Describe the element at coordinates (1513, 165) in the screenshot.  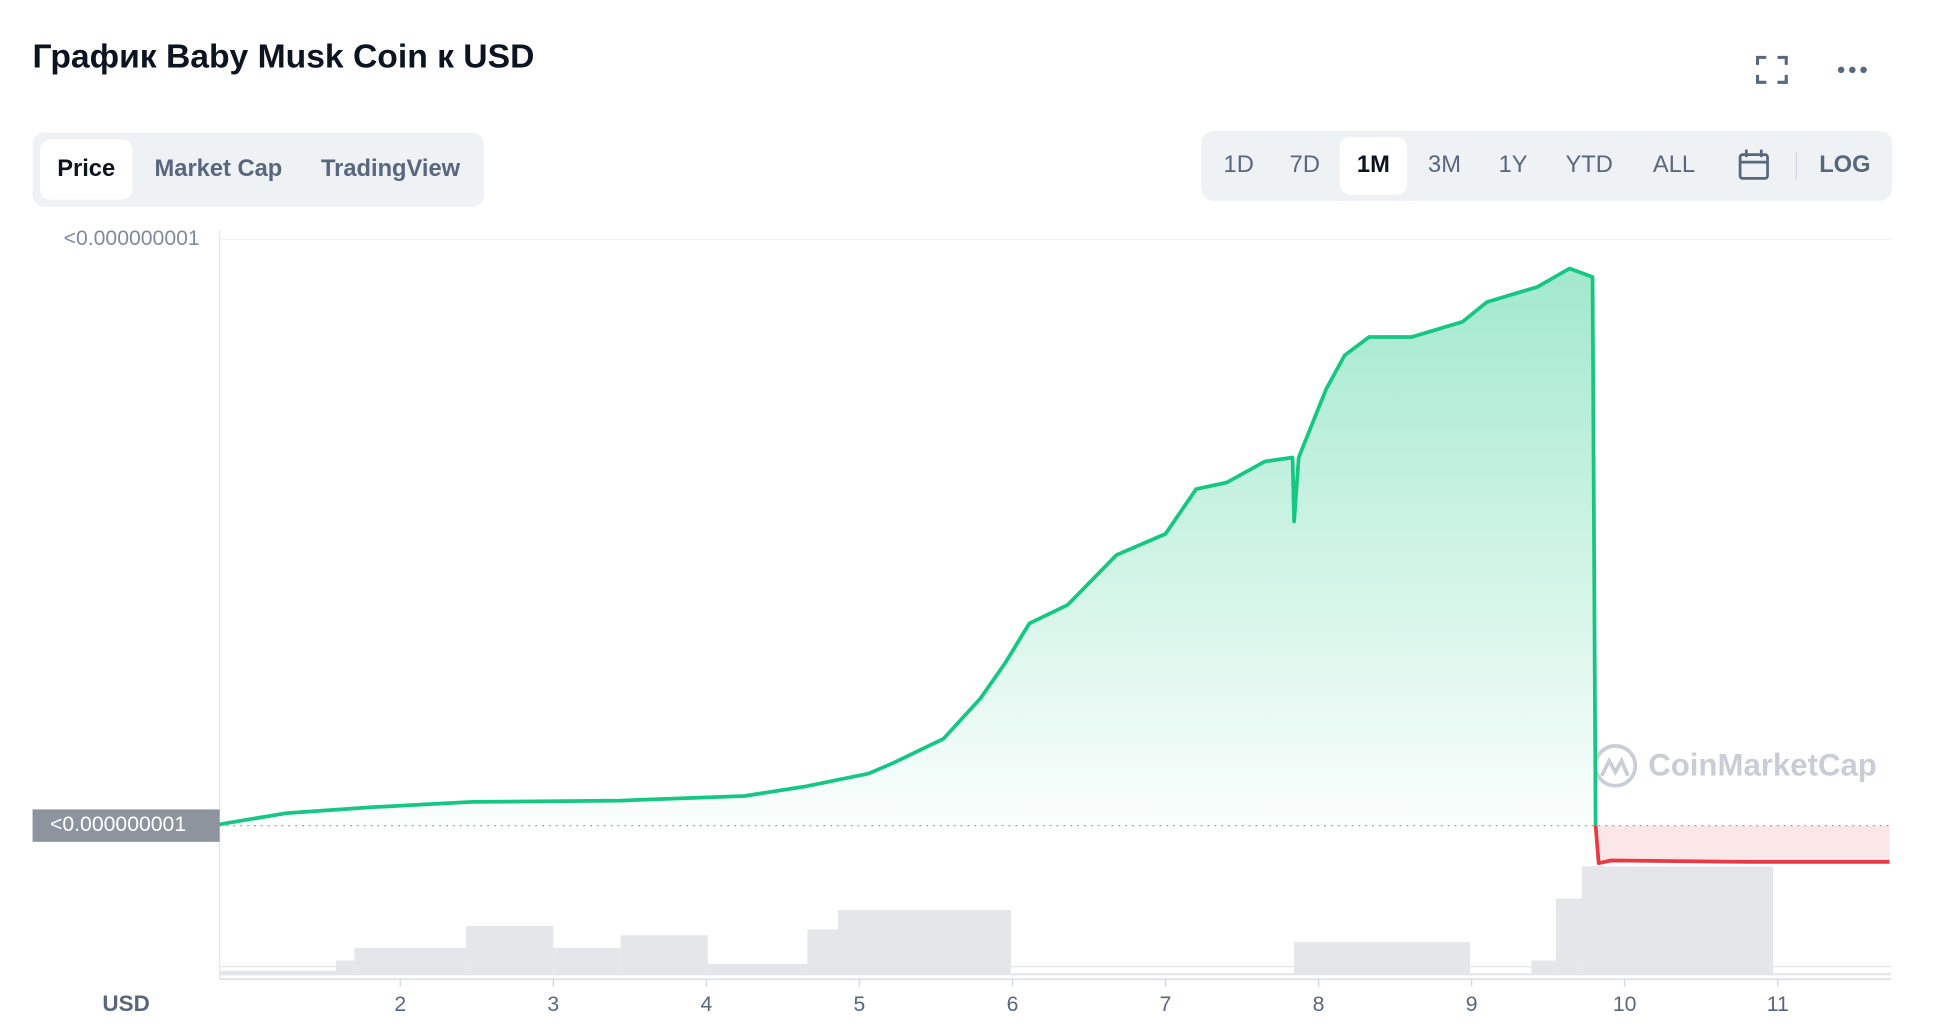
I see `range-button: 1Y` at that location.